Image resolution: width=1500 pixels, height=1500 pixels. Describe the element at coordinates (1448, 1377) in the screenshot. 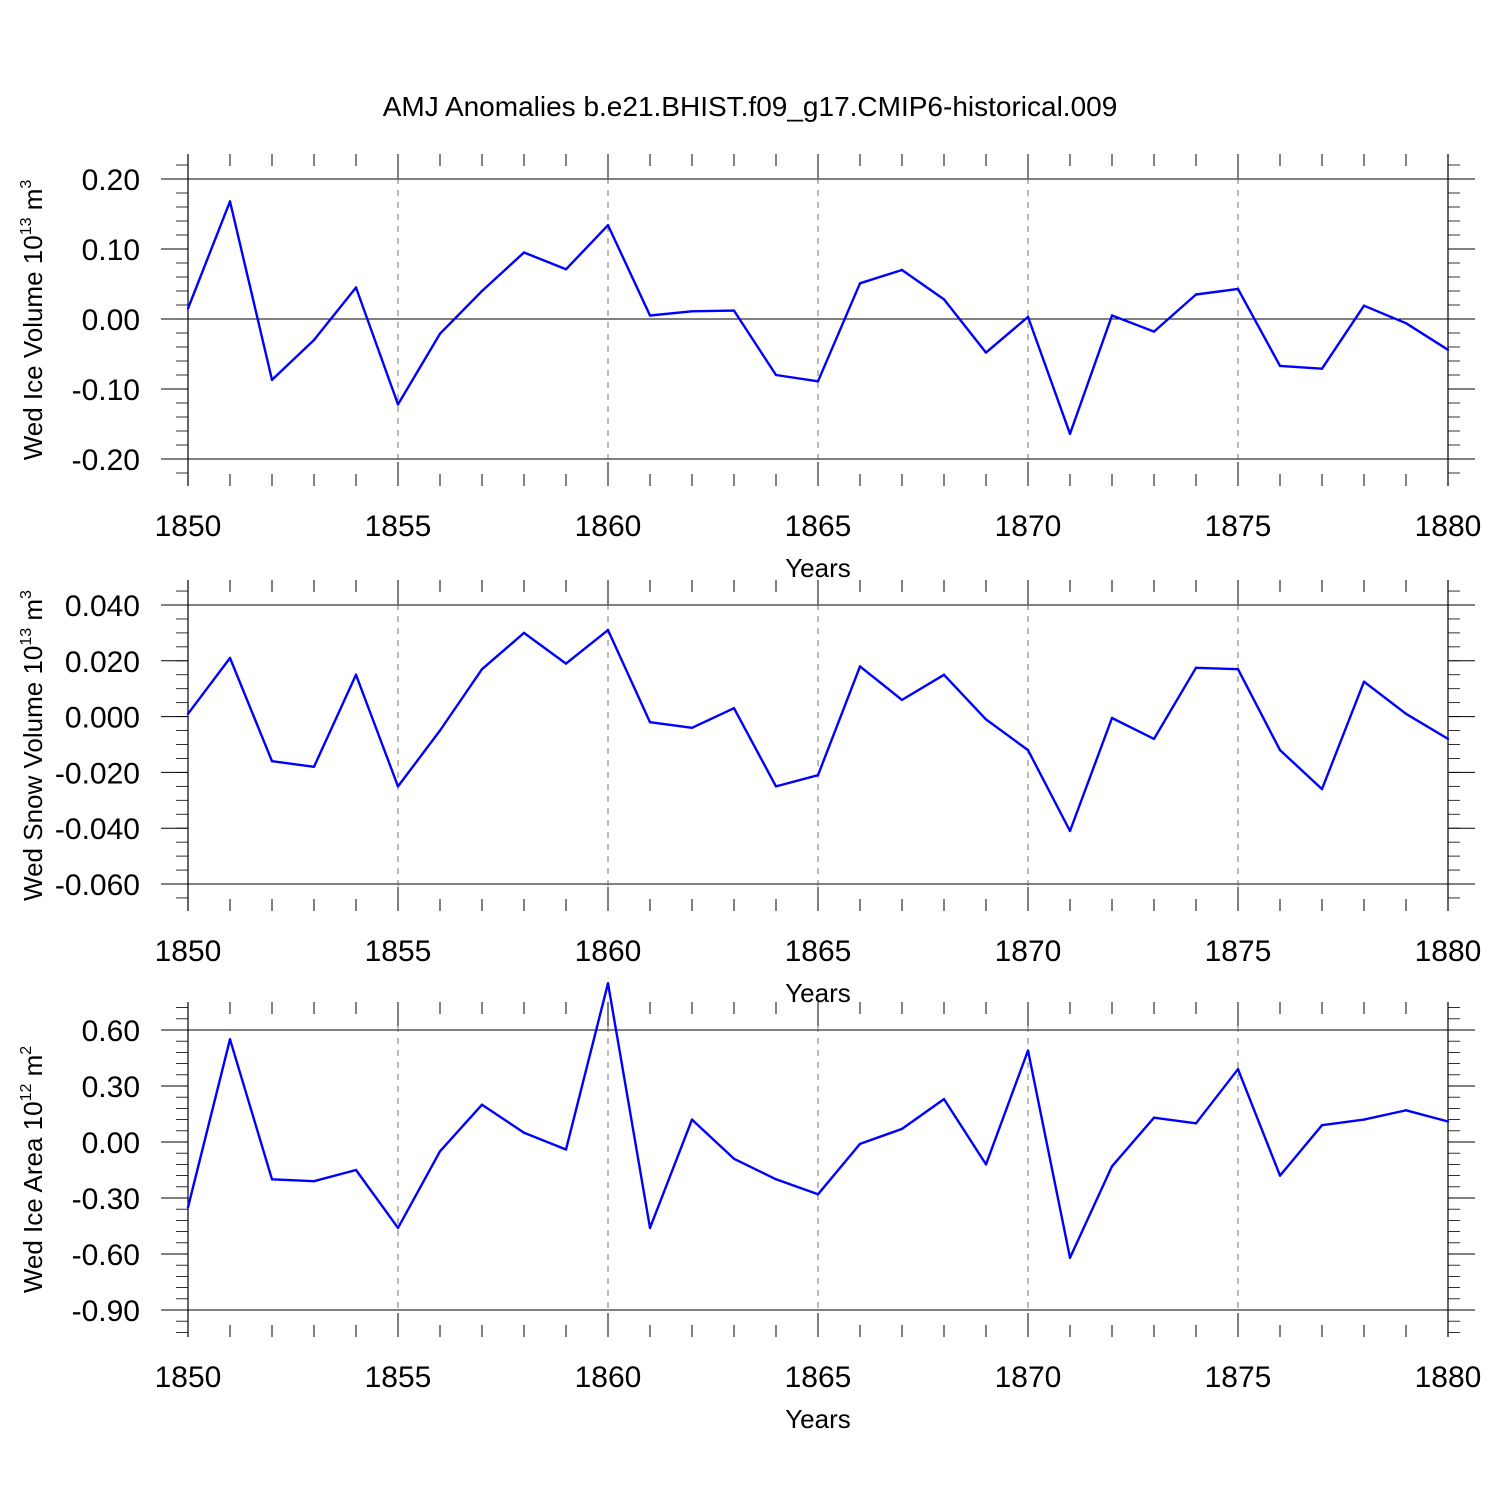

I see `x-tick-label-1880: 1880` at that location.